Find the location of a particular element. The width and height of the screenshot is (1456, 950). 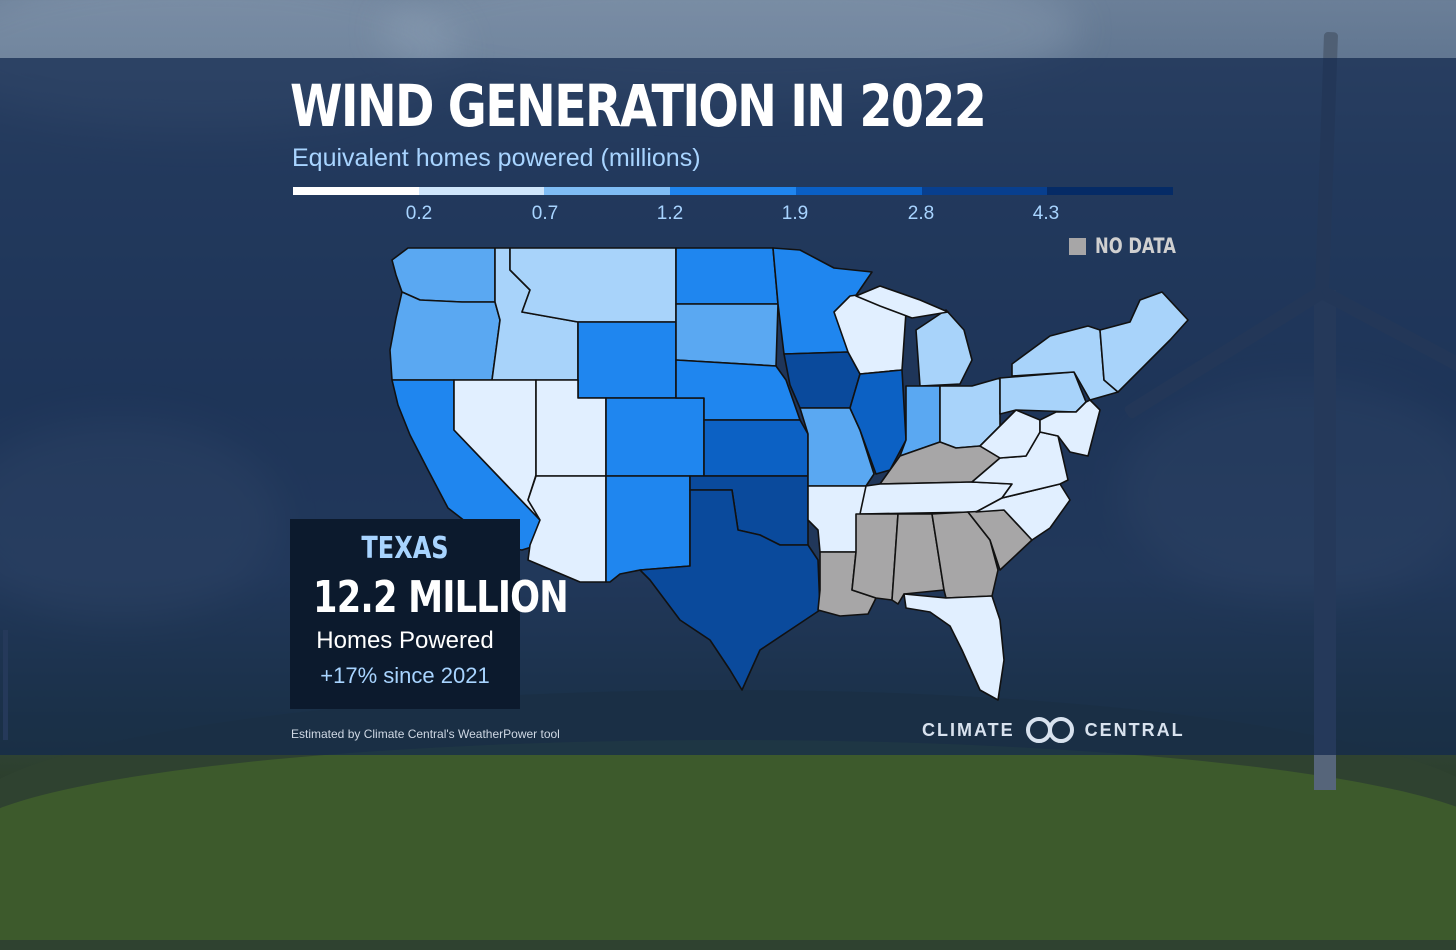

state-mi-up is located at coordinates (902, 302).